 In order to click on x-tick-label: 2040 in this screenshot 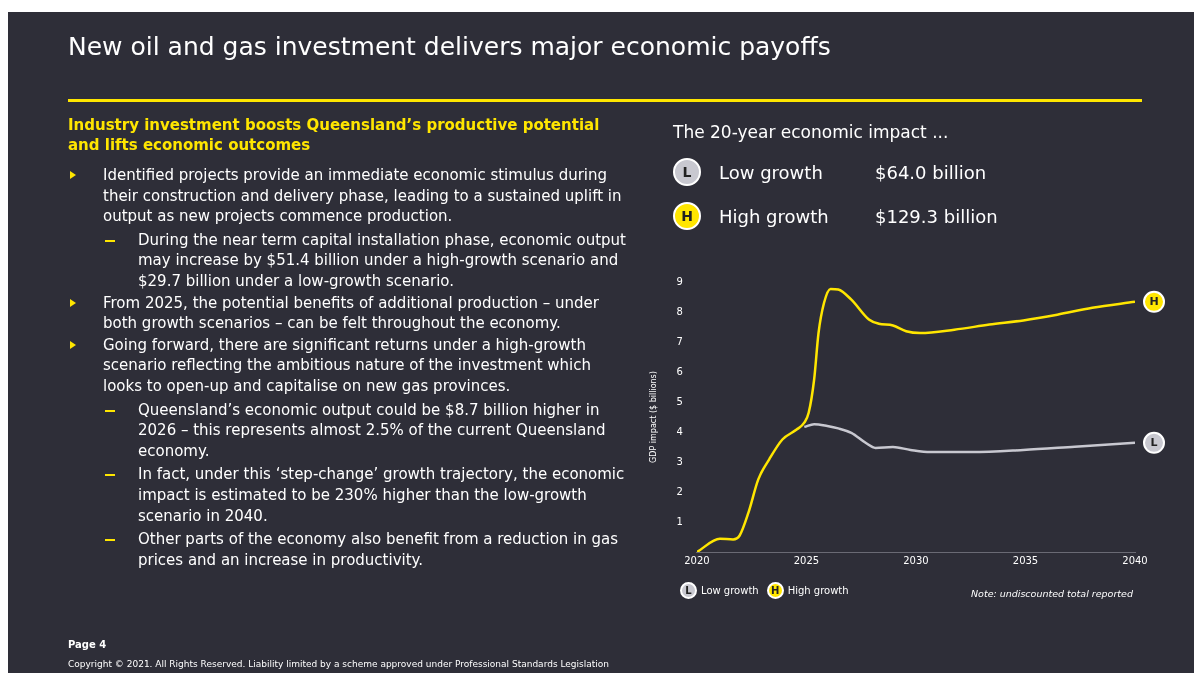, I will do `click(1135, 560)`.